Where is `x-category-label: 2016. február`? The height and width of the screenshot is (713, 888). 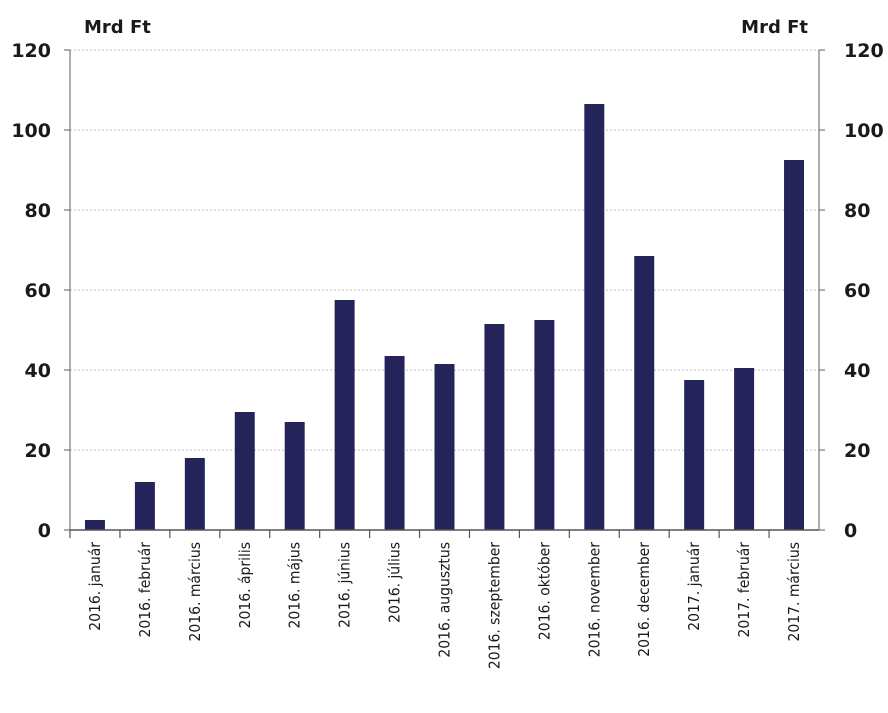 x-category-label: 2016. február is located at coordinates (145, 590).